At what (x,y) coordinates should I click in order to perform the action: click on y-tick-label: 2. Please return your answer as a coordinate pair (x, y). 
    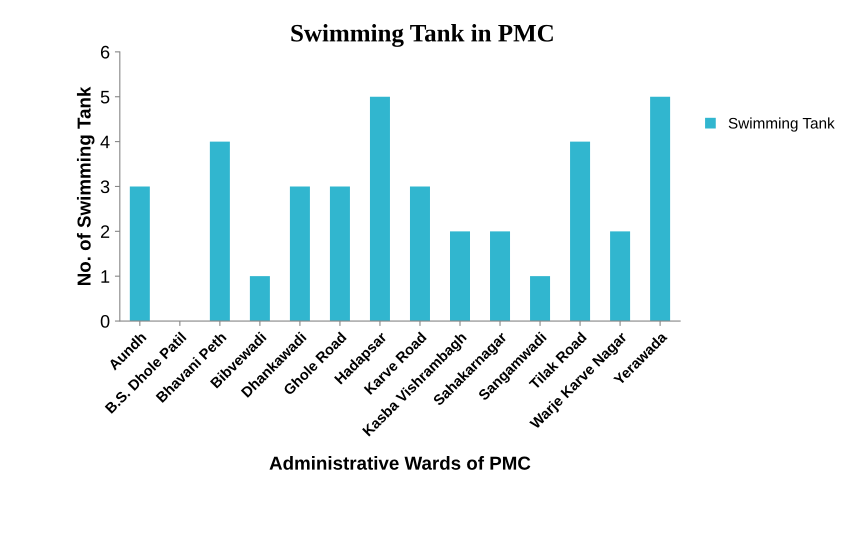
    Looking at the image, I should click on (105, 231).